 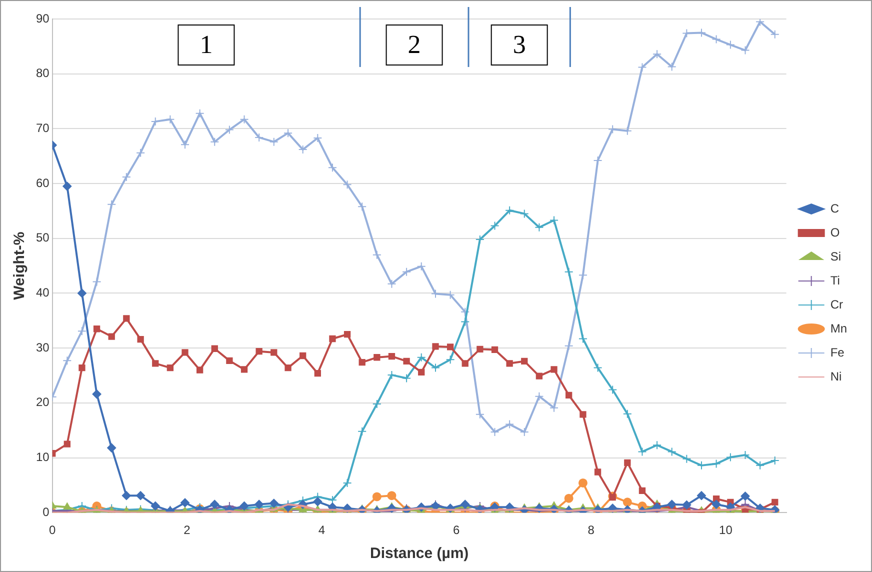 I want to click on x-axis-title: Distance (µm), so click(x=419, y=553).